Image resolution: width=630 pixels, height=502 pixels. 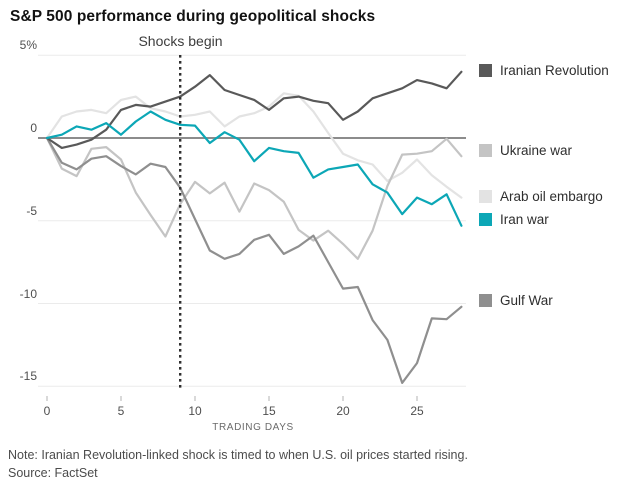 I want to click on x-tick-label: 20, so click(x=343, y=411).